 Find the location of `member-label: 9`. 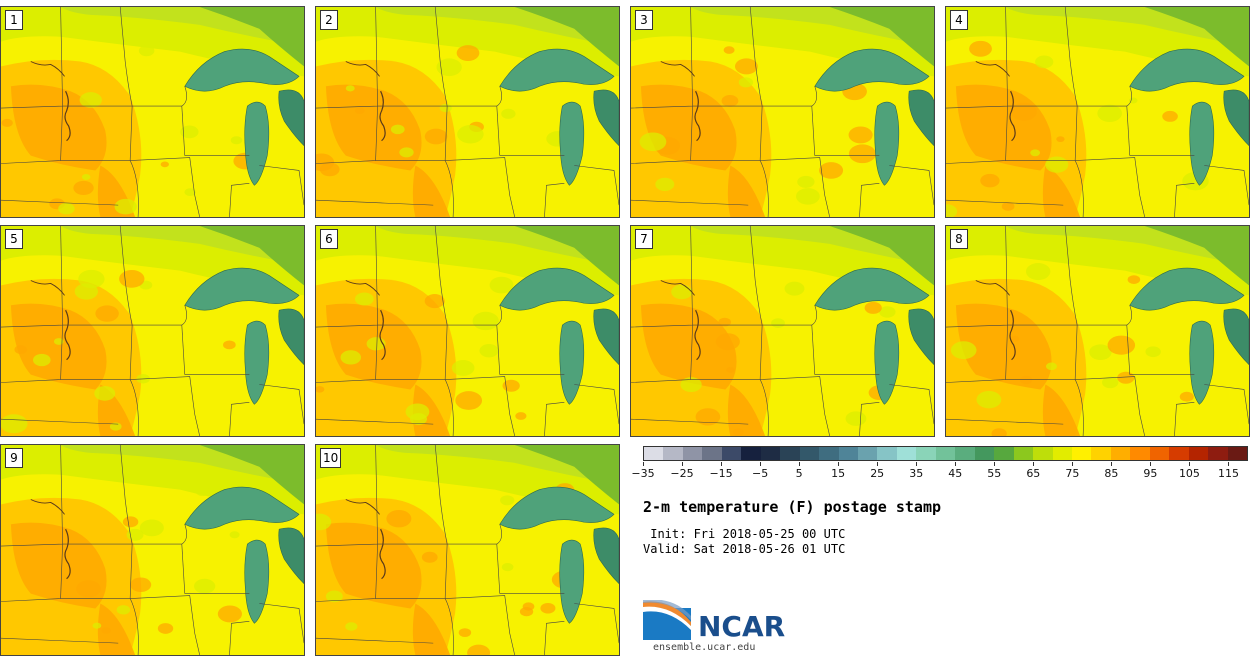

member-label: 9 is located at coordinates (14, 458).